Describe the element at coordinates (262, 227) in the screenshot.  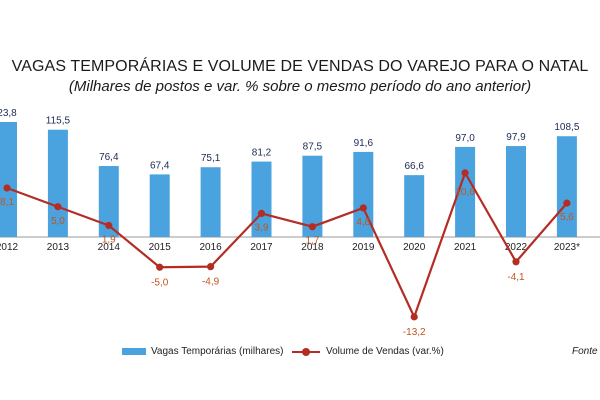
I see `line-label-2017: 3,9` at that location.